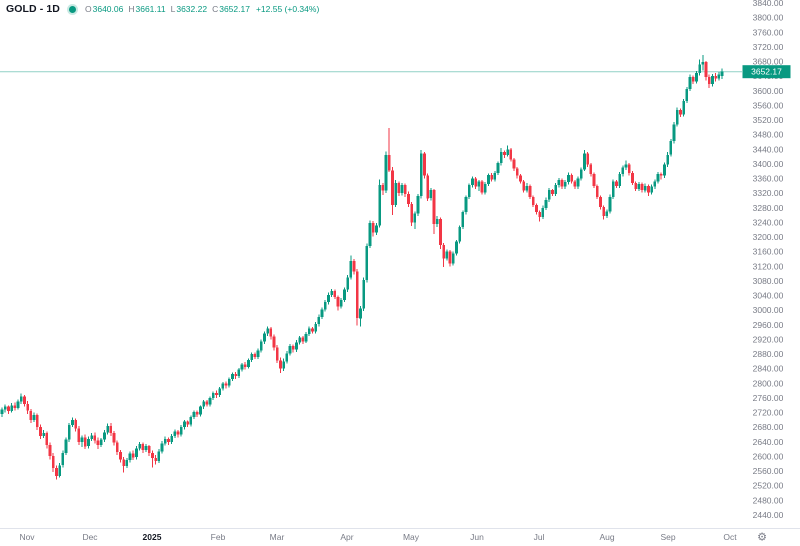 This screenshot has width=800, height=546. What do you see at coordinates (768, 413) in the screenshot?
I see `price-axis-label: 2720.00` at bounding box center [768, 413].